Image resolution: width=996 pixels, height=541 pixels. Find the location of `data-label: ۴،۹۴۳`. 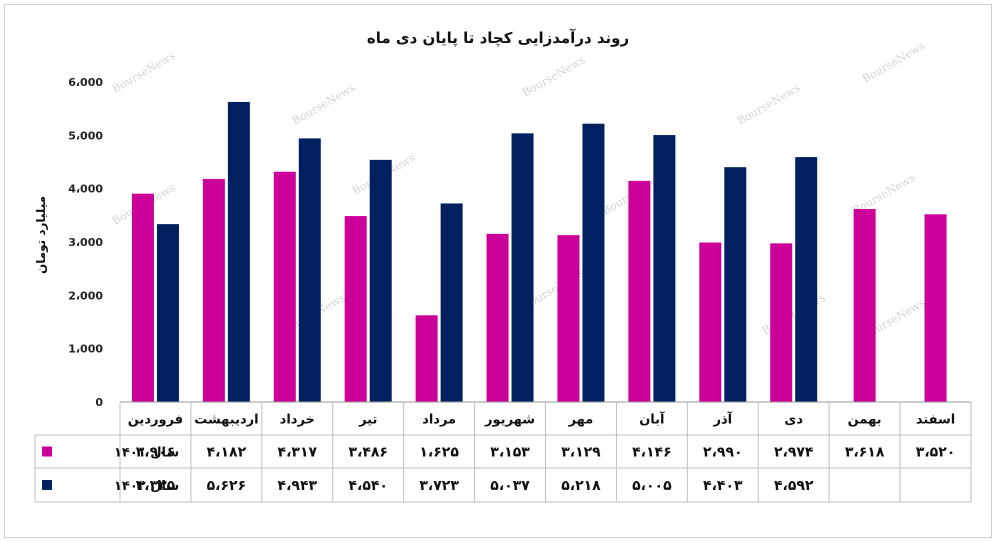

data-label: ۴،۹۴۳ is located at coordinates (298, 486).